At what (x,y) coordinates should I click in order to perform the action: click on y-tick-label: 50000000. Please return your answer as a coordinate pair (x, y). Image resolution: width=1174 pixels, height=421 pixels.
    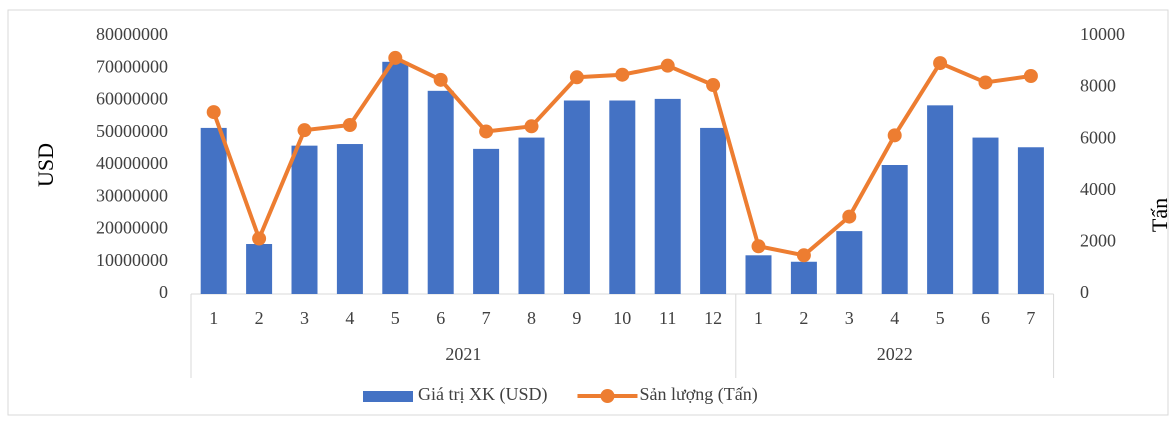
    Looking at the image, I should click on (132, 131).